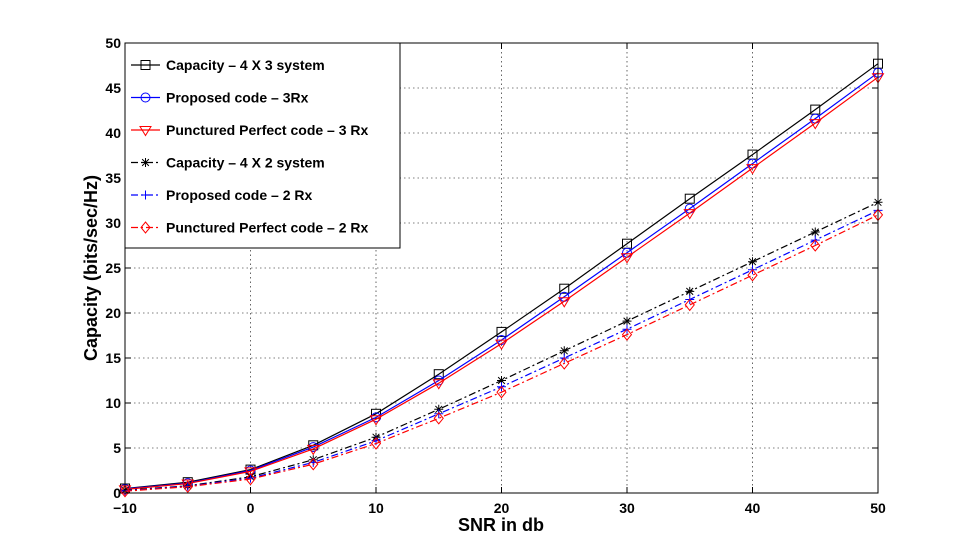 Image resolution: width=969 pixels, height=554 pixels. What do you see at coordinates (267, 130) in the screenshot?
I see `legend-label: Punctured Perfect code – 3 Rx` at bounding box center [267, 130].